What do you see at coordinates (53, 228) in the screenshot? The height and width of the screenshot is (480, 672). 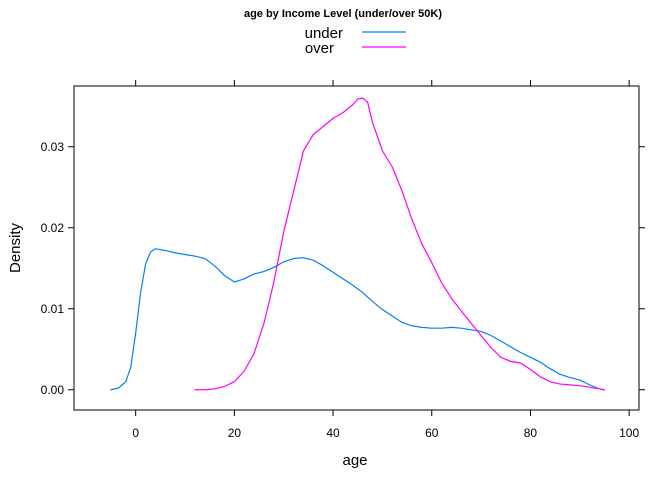 I see `y-tick-label-2: 0.02` at bounding box center [53, 228].